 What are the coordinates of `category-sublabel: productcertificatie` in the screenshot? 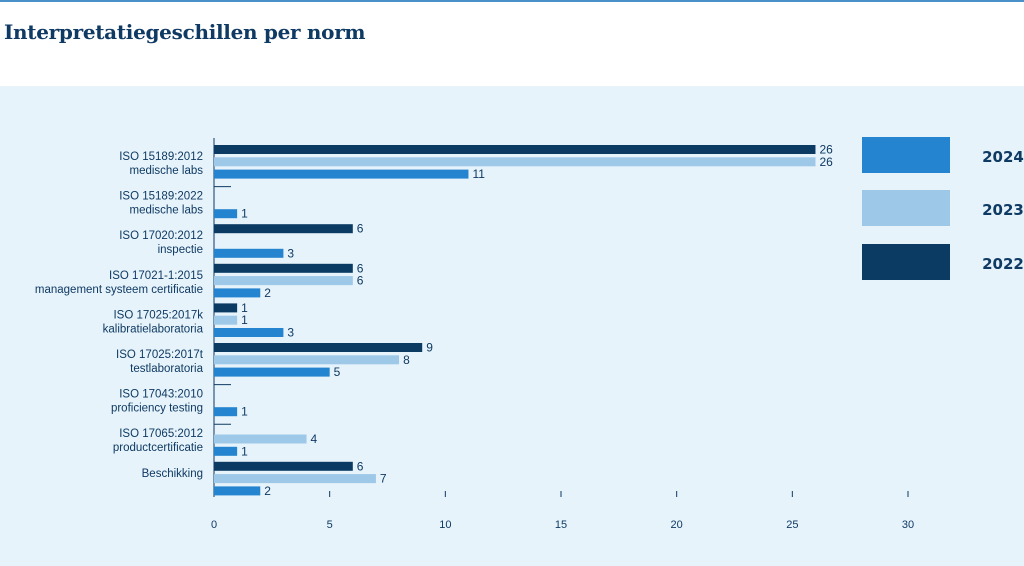 It's located at (158, 448).